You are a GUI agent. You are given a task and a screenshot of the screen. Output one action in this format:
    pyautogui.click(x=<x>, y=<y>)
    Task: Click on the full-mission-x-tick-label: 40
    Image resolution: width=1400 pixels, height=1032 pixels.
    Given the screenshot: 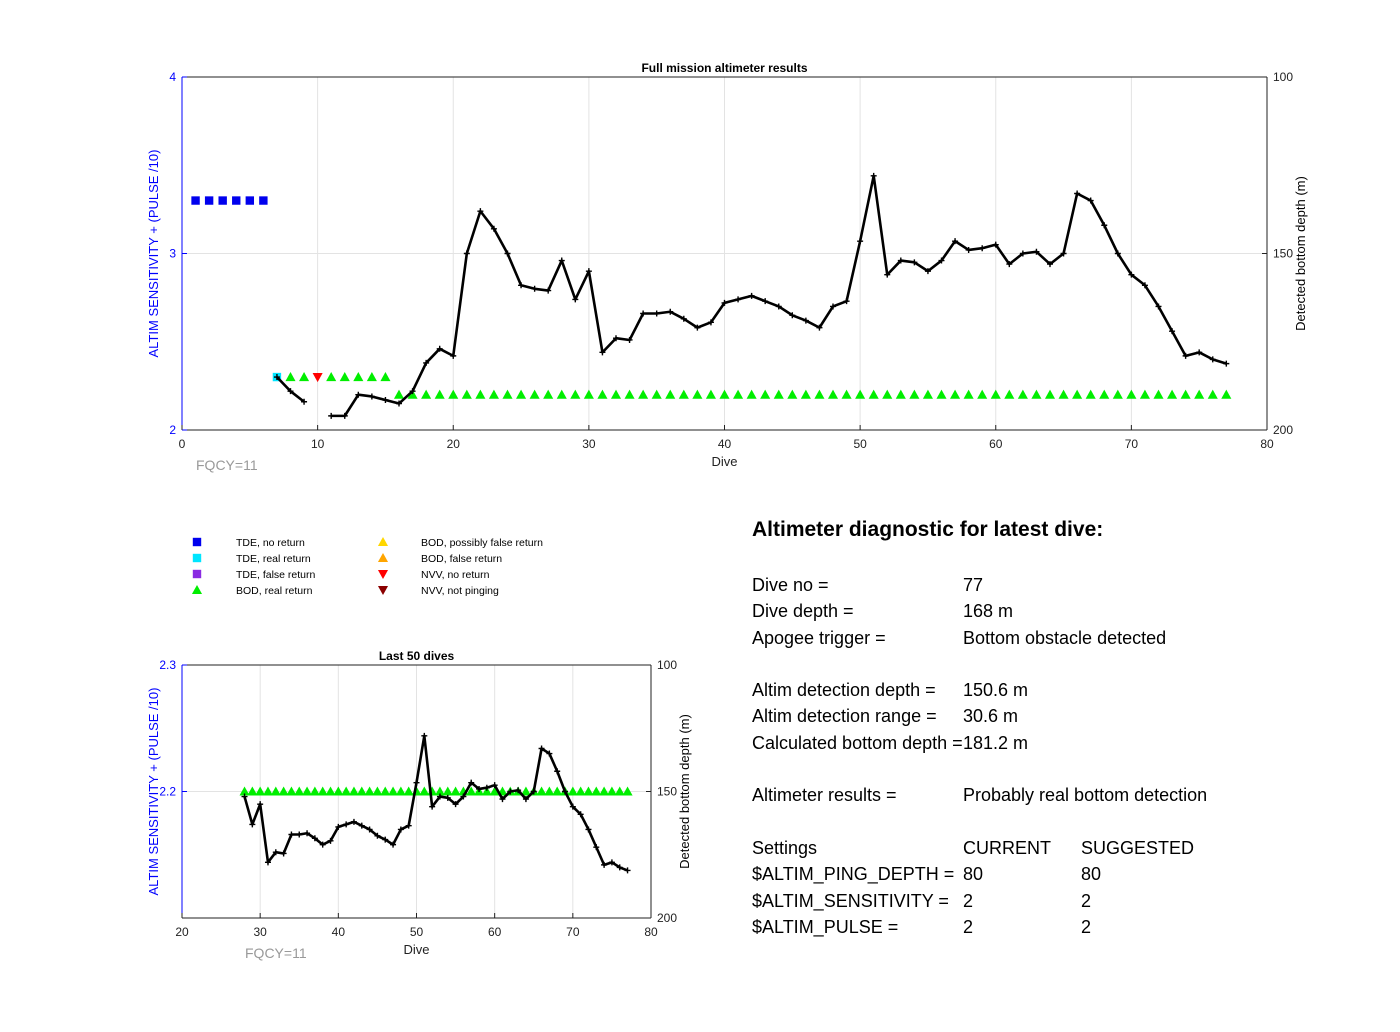 What is the action you would take?
    pyautogui.click(x=725, y=444)
    